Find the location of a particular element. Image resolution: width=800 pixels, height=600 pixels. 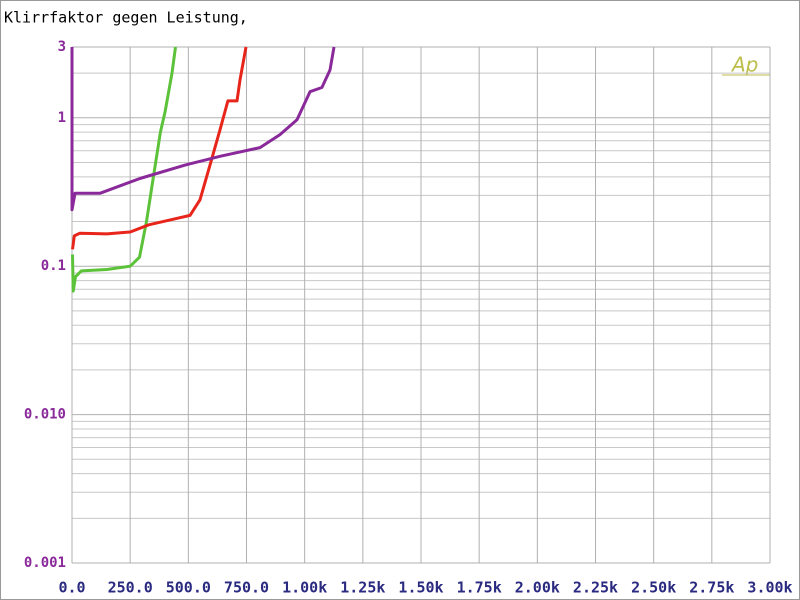

x-tick-label: 2.00k is located at coordinates (537, 588).